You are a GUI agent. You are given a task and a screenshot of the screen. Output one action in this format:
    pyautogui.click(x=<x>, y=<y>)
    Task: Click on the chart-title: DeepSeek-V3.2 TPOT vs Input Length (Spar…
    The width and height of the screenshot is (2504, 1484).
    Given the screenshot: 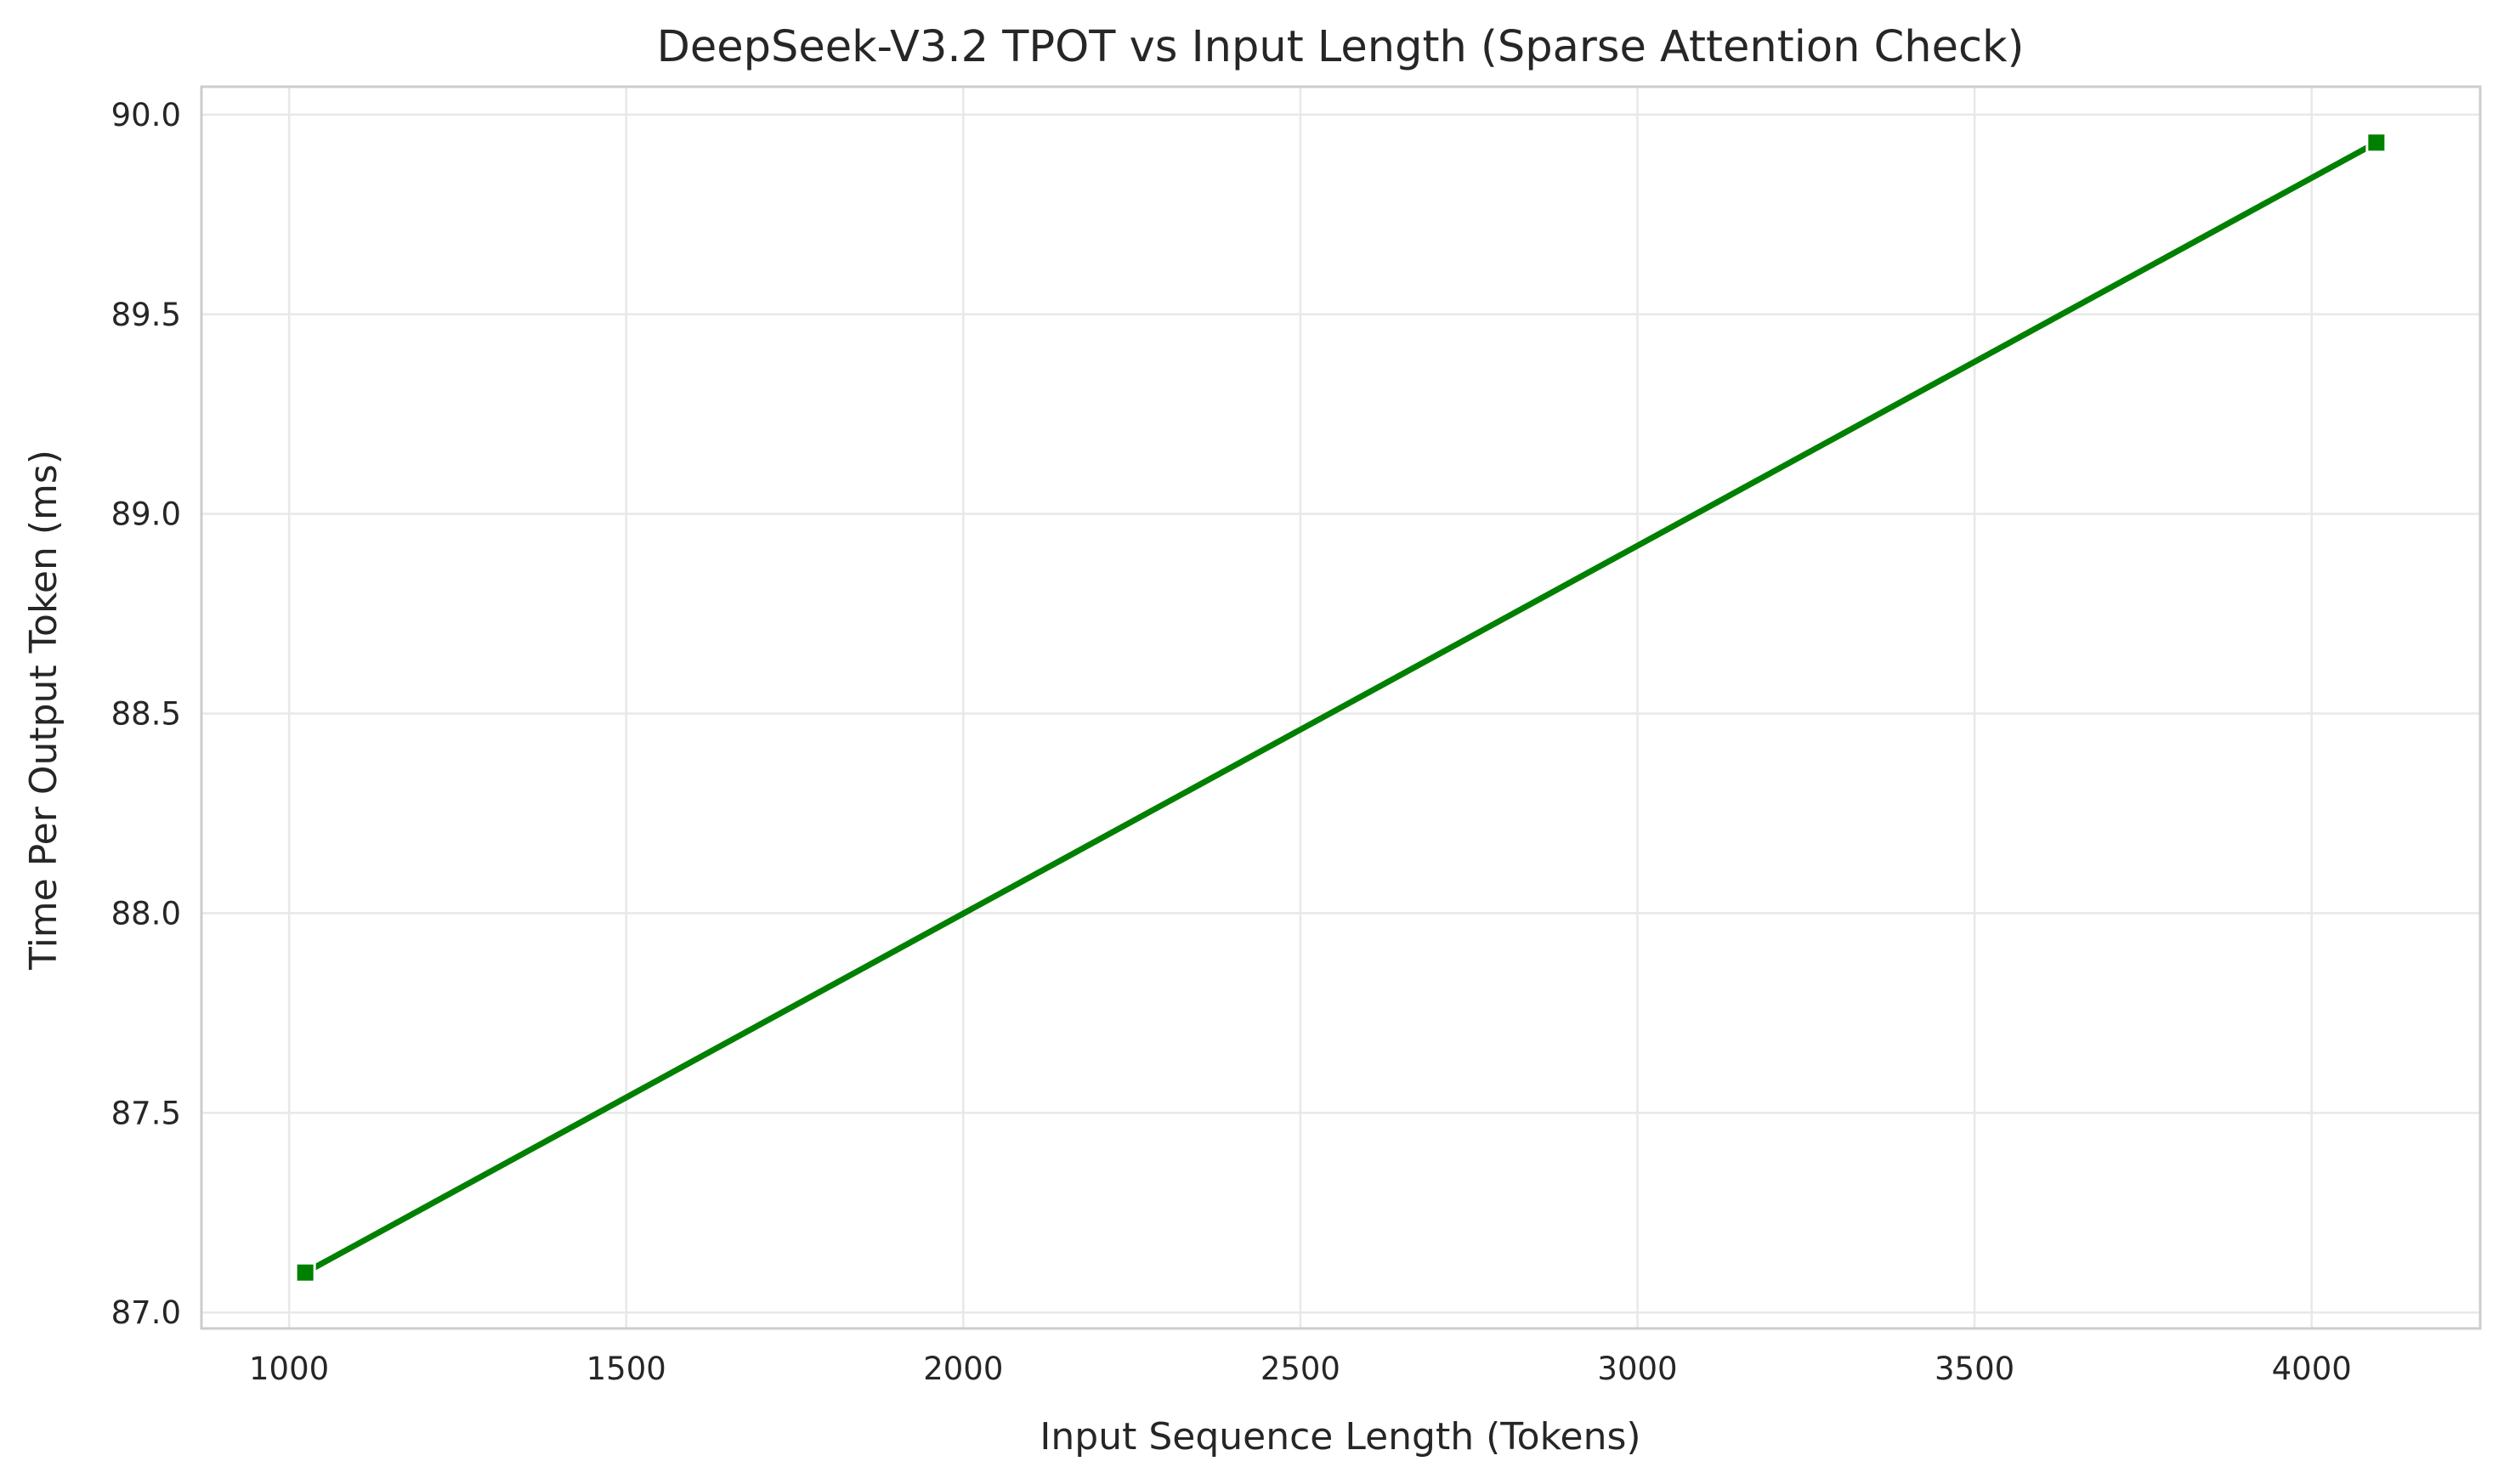 What is the action you would take?
    pyautogui.click(x=1341, y=47)
    